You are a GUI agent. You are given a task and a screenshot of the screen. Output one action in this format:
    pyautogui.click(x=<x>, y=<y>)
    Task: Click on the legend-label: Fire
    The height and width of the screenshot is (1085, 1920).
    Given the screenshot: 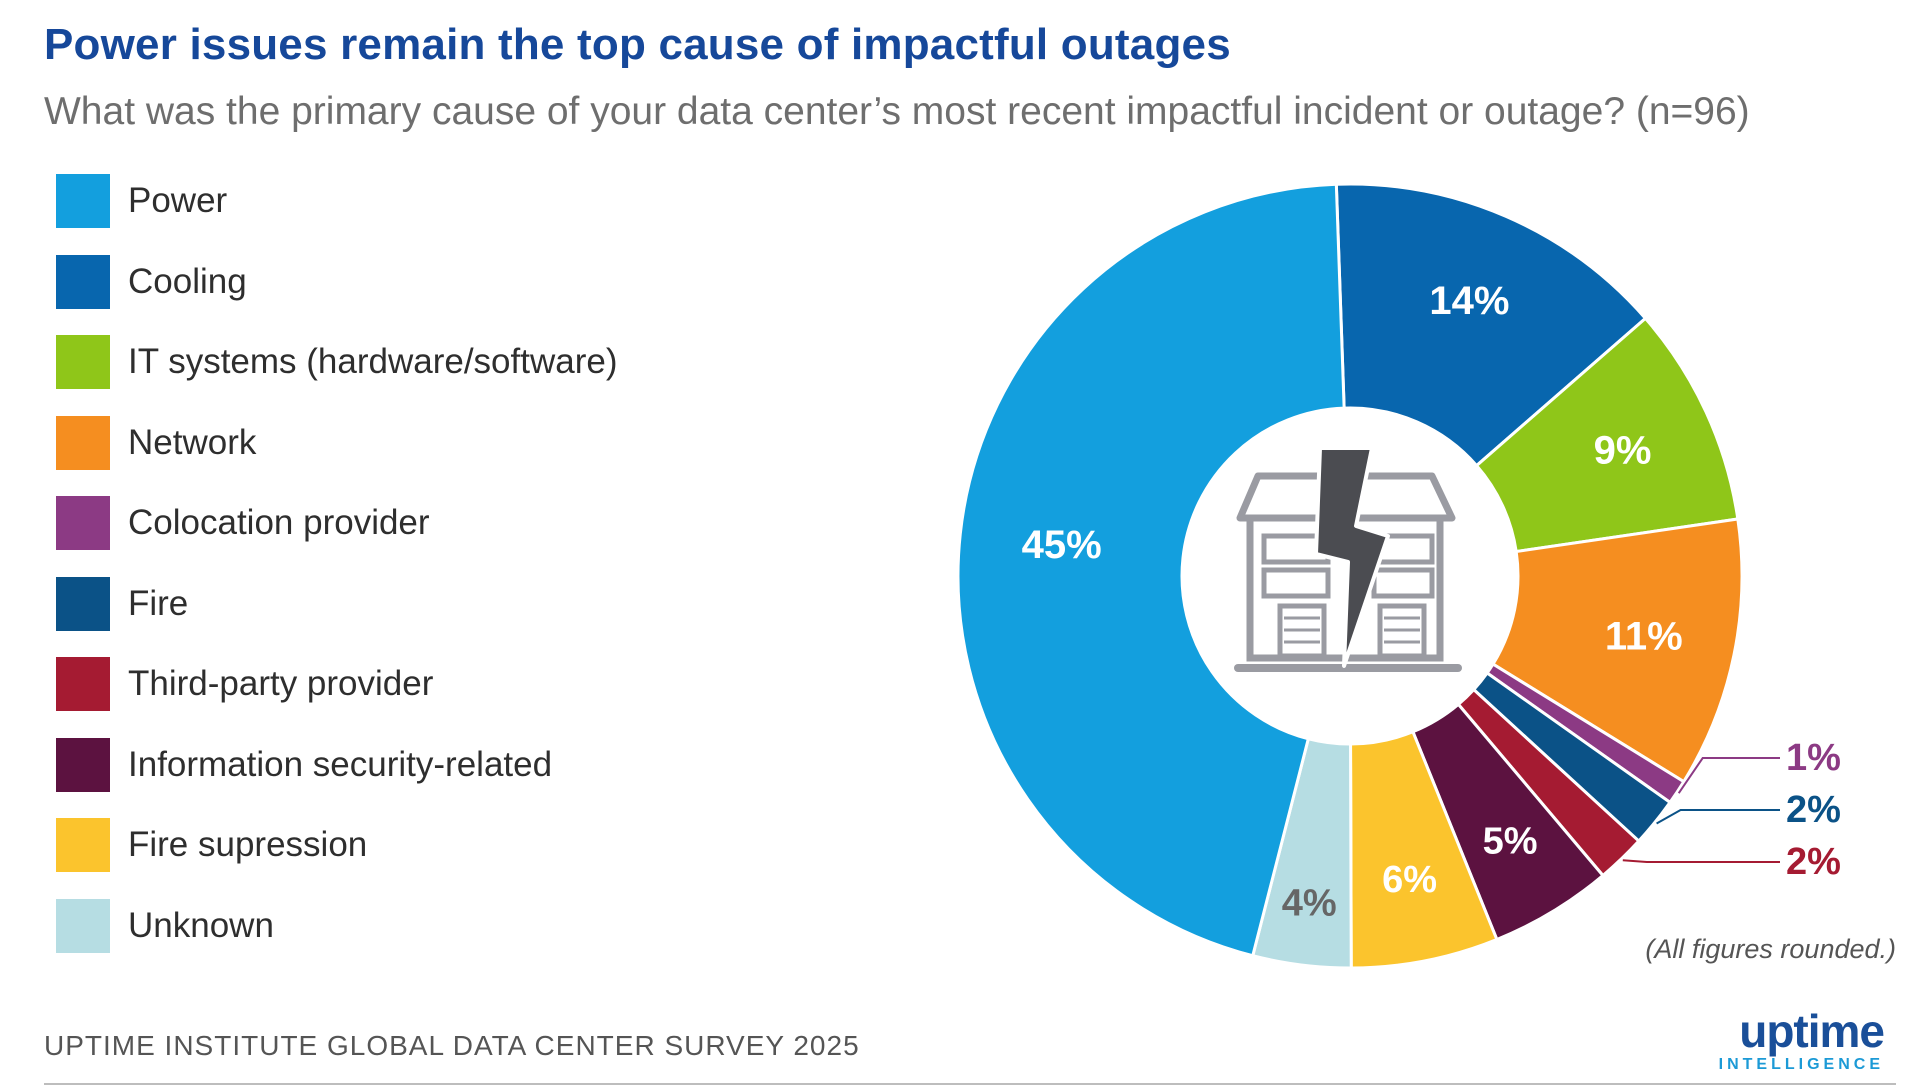 What is the action you would take?
    pyautogui.click(x=158, y=603)
    